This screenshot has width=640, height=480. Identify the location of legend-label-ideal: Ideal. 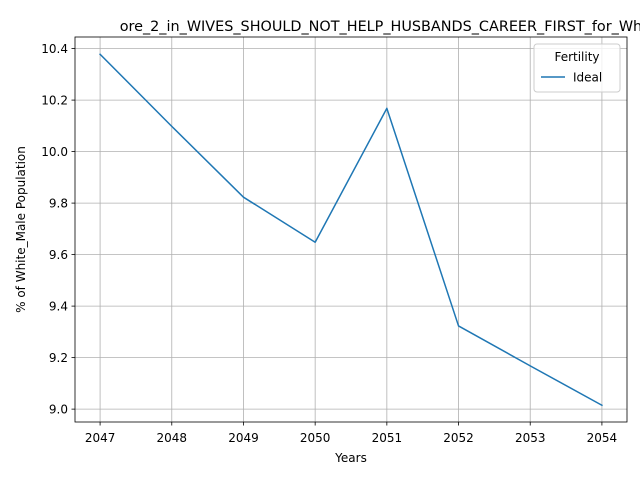
(587, 78).